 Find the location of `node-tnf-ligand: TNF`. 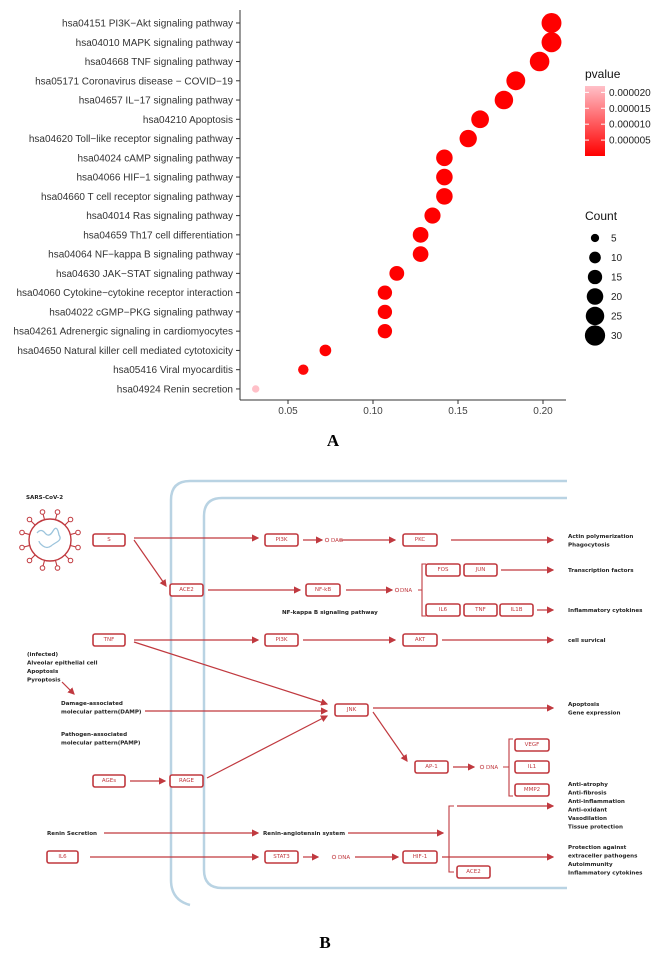

node-tnf-ligand: TNF is located at coordinates (109, 640).